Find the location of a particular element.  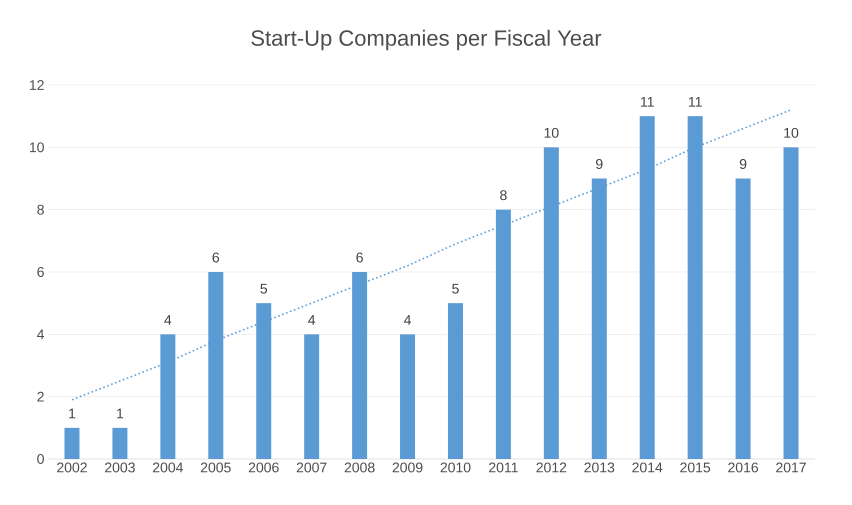

x-tick-label: 2004 is located at coordinates (167, 467).